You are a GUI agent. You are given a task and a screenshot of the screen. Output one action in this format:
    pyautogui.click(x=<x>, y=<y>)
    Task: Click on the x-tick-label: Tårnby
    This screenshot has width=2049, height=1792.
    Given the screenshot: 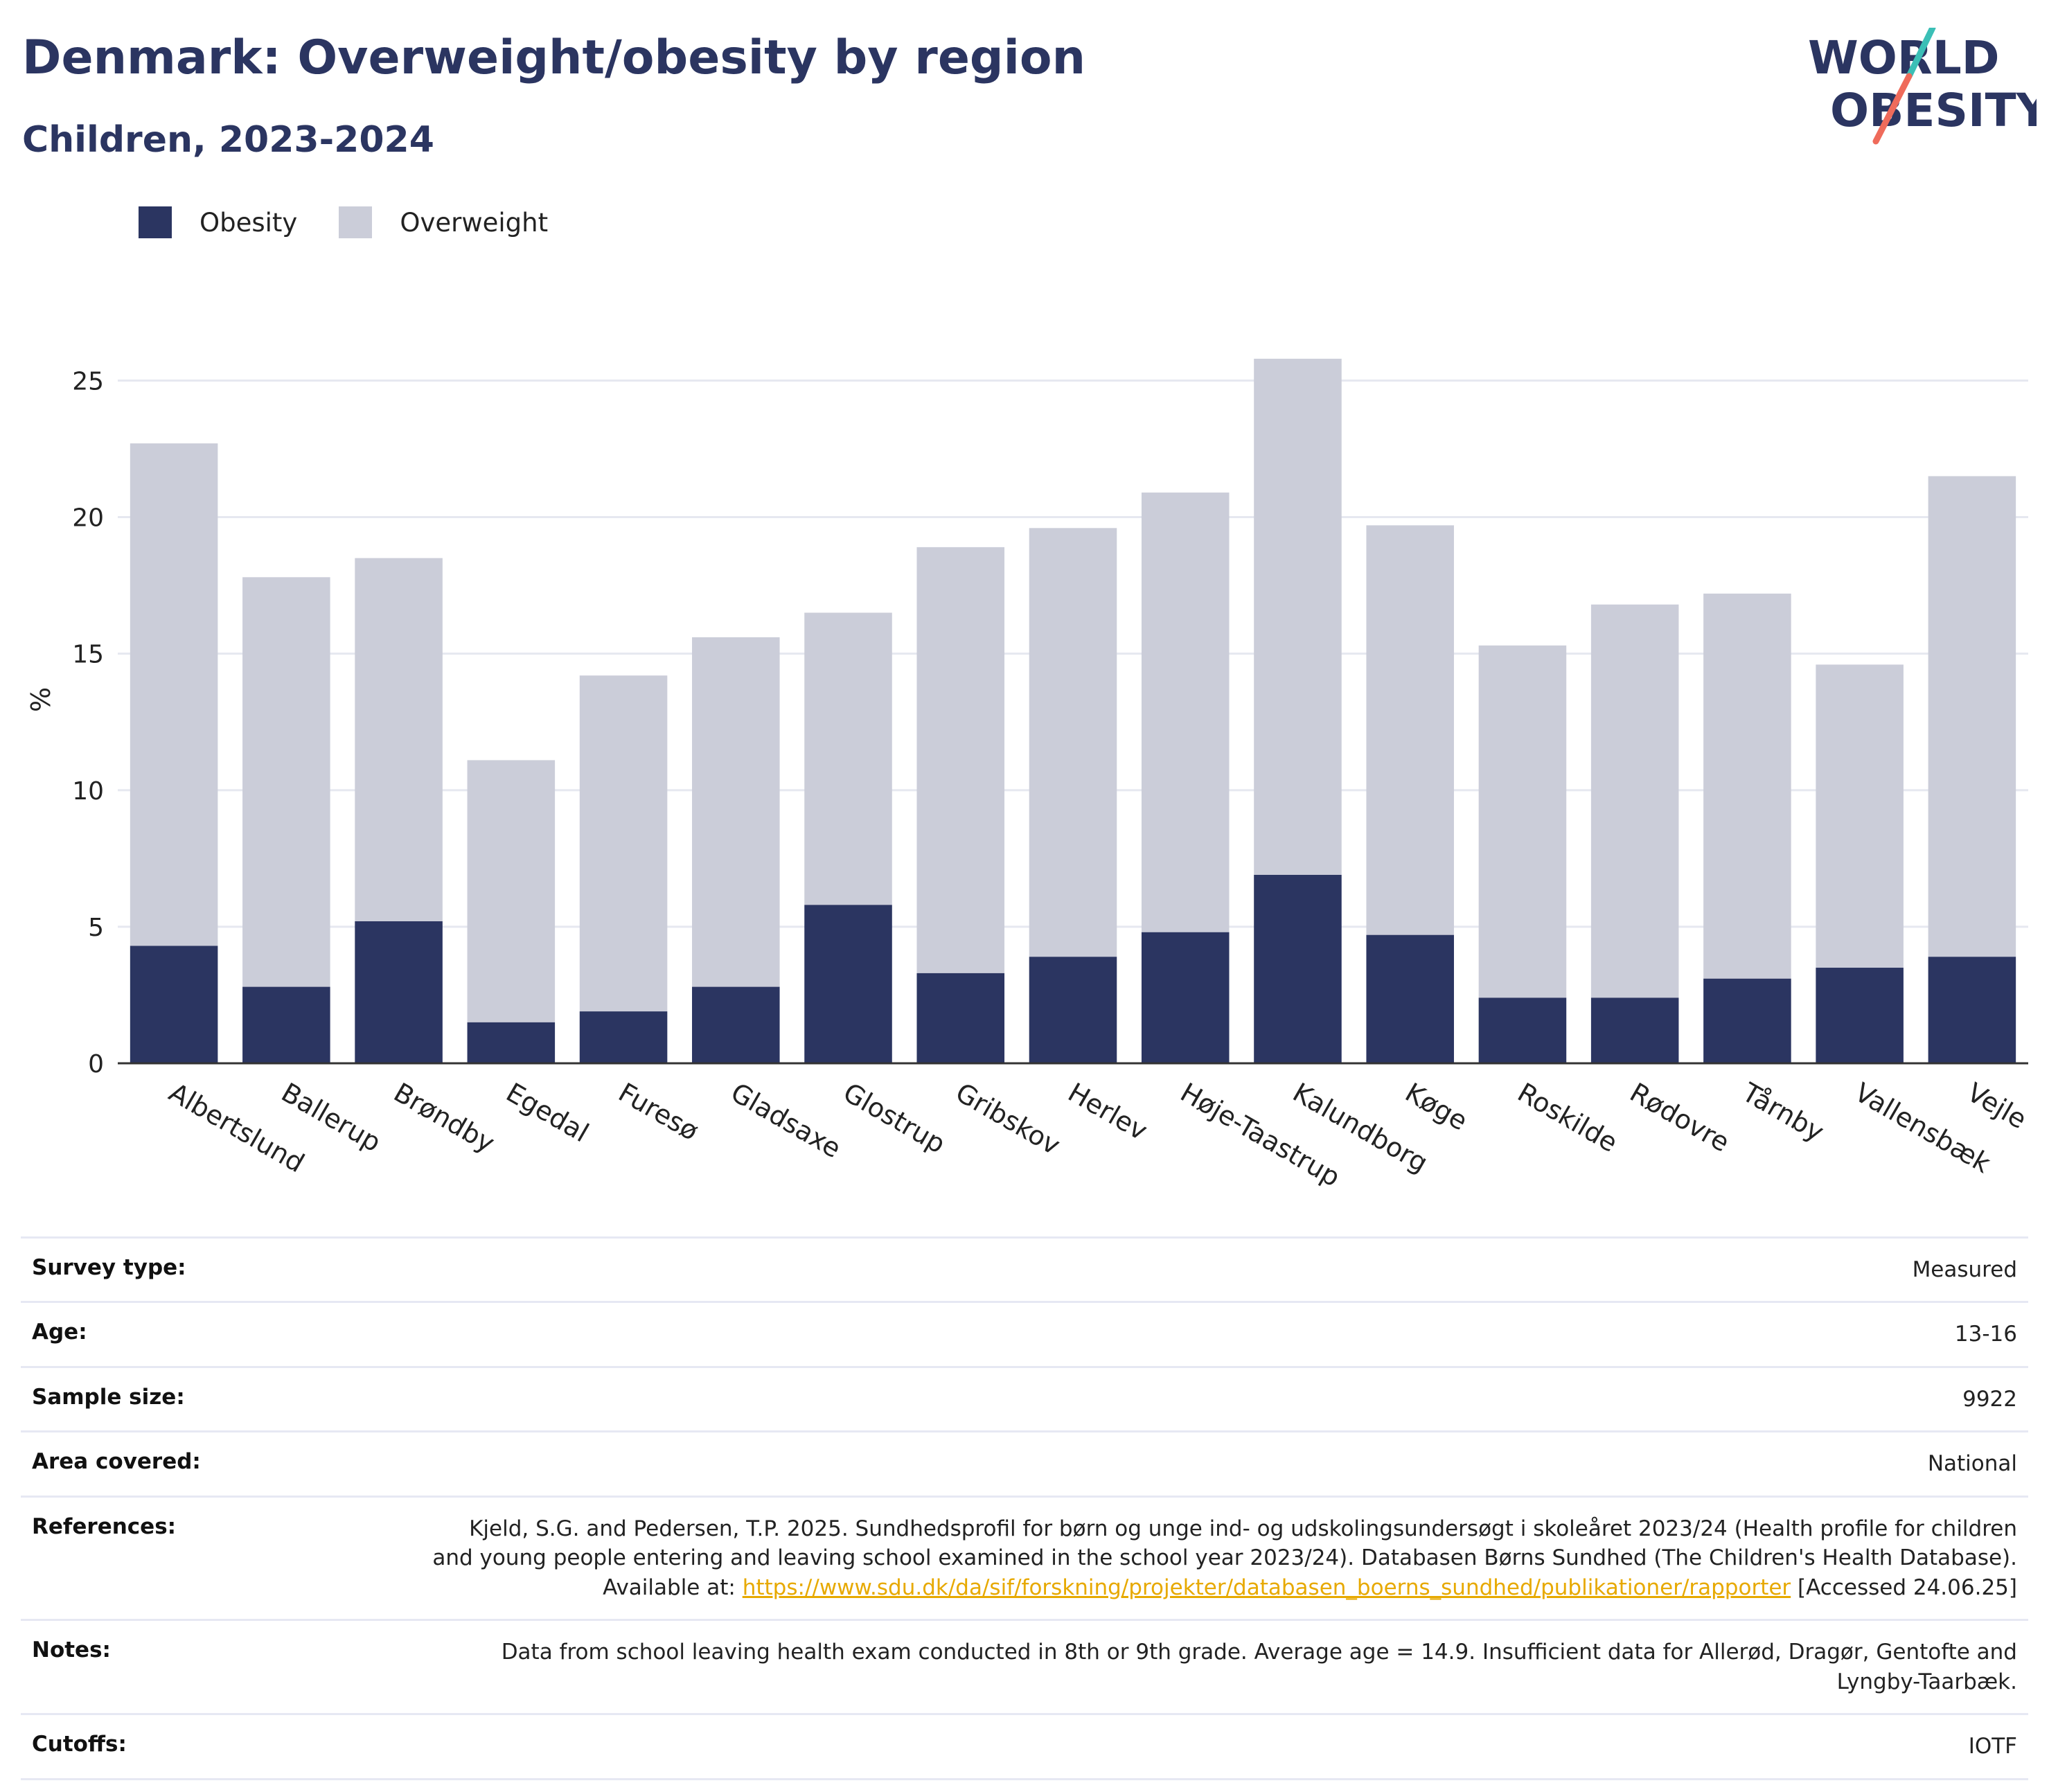 What is the action you would take?
    pyautogui.click(x=1783, y=1111)
    